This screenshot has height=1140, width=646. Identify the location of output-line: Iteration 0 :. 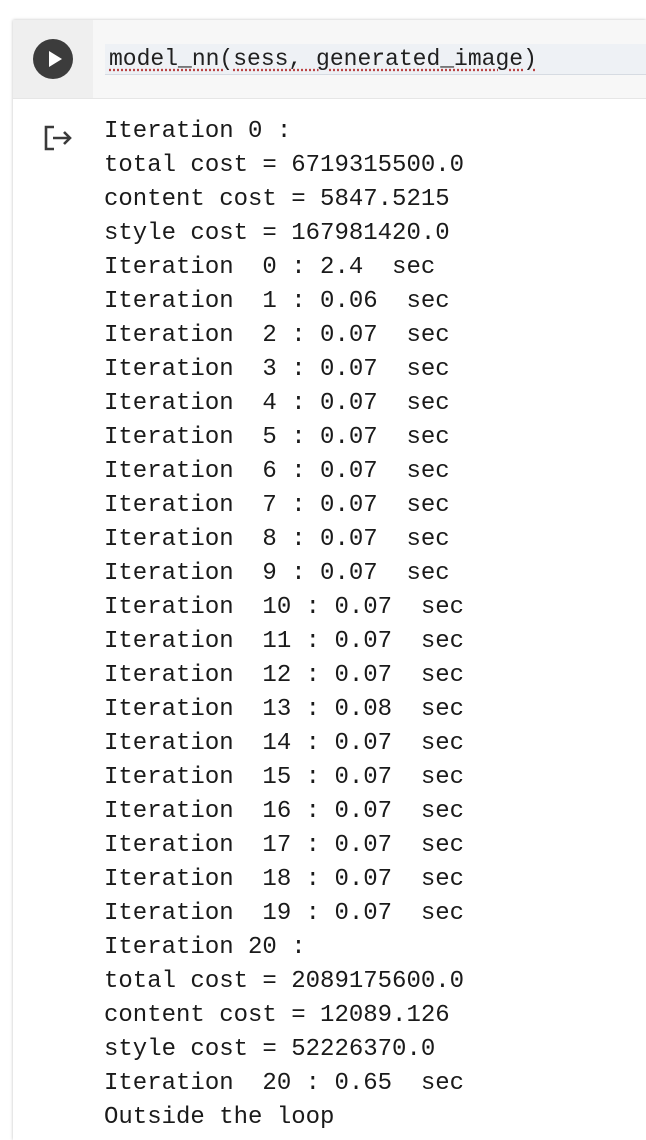
(198, 131).